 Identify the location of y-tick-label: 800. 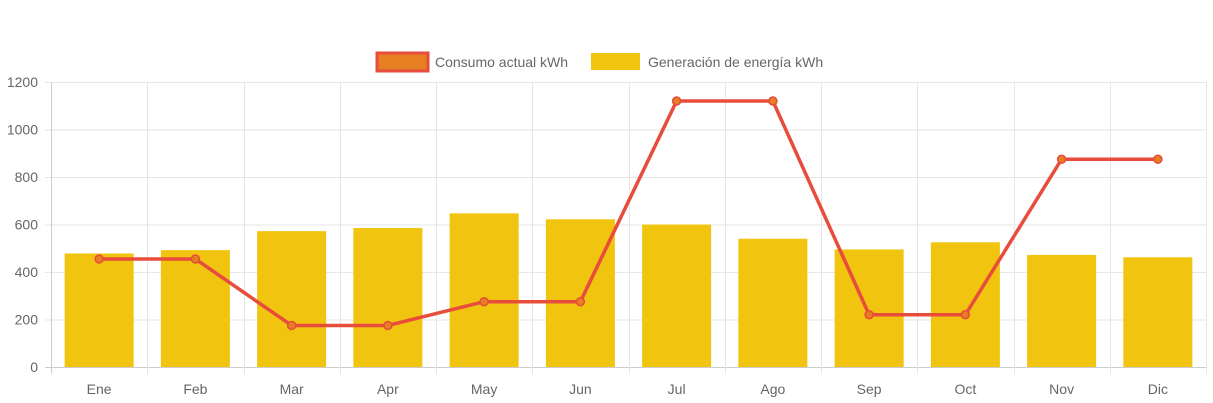
(27, 177).